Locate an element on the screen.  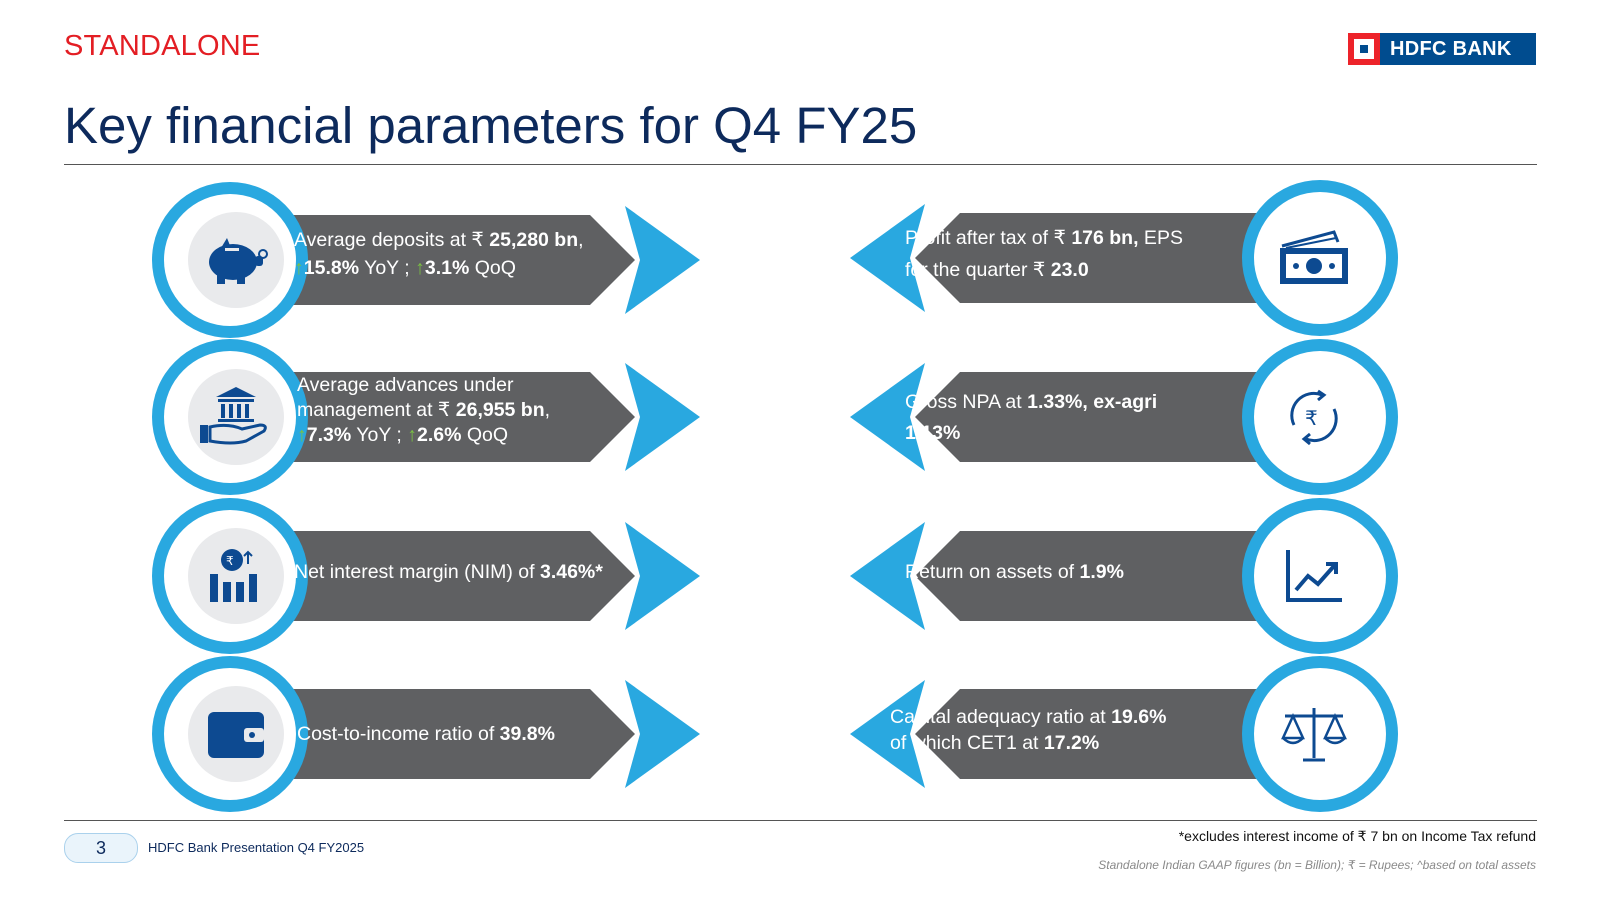
growth-chart-icon is located at coordinates (1314, 576).